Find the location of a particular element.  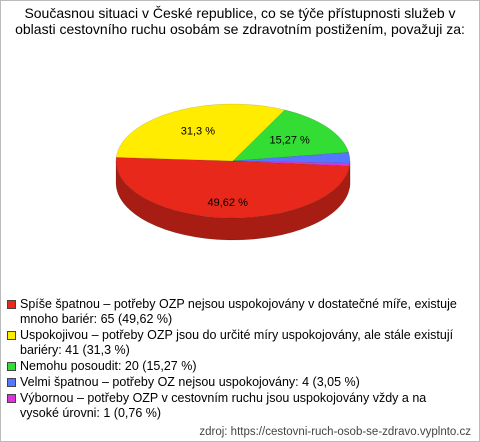

value-label: 49,62 % is located at coordinates (228, 203).